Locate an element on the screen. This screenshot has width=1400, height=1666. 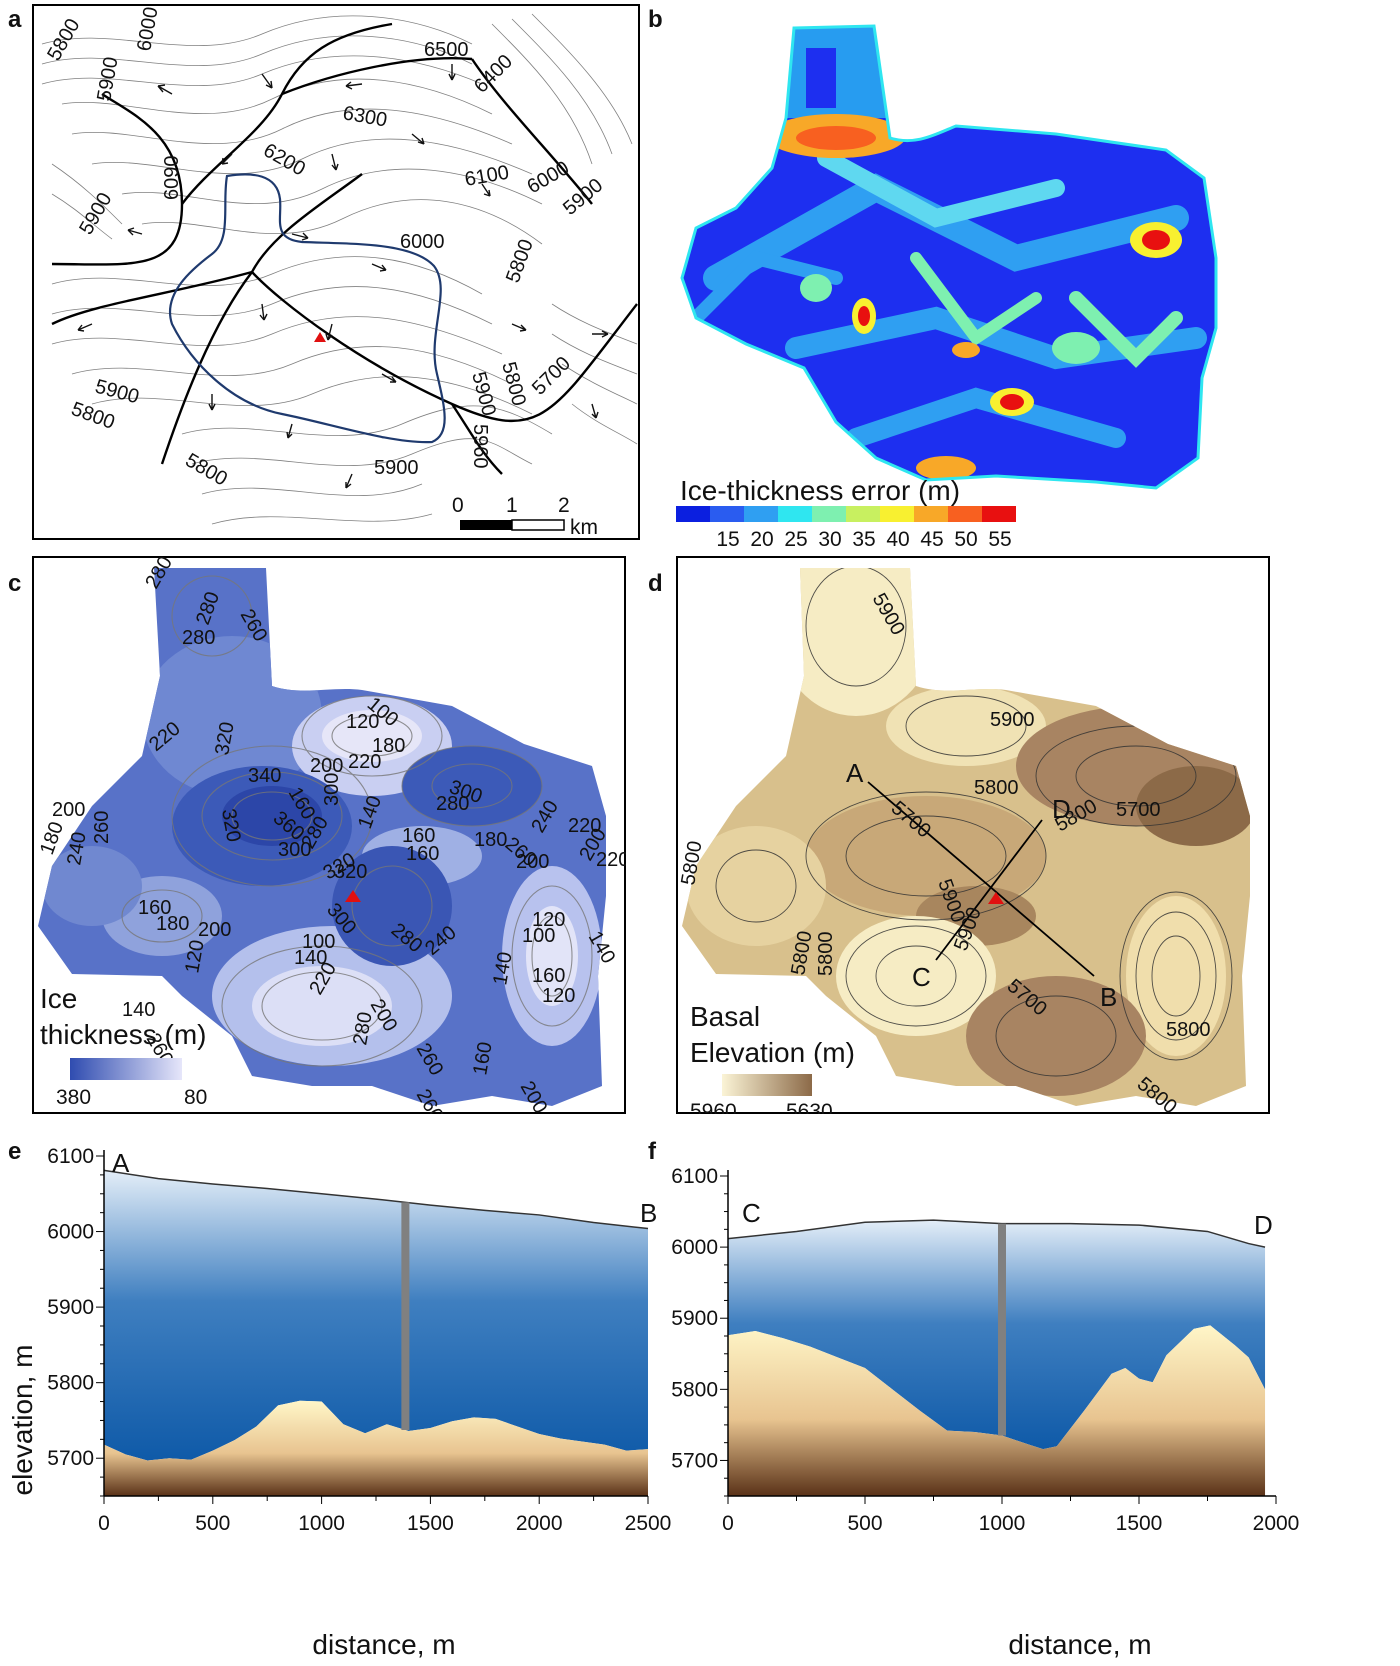
contour-label: 5900 is located at coordinates (1012, 720).